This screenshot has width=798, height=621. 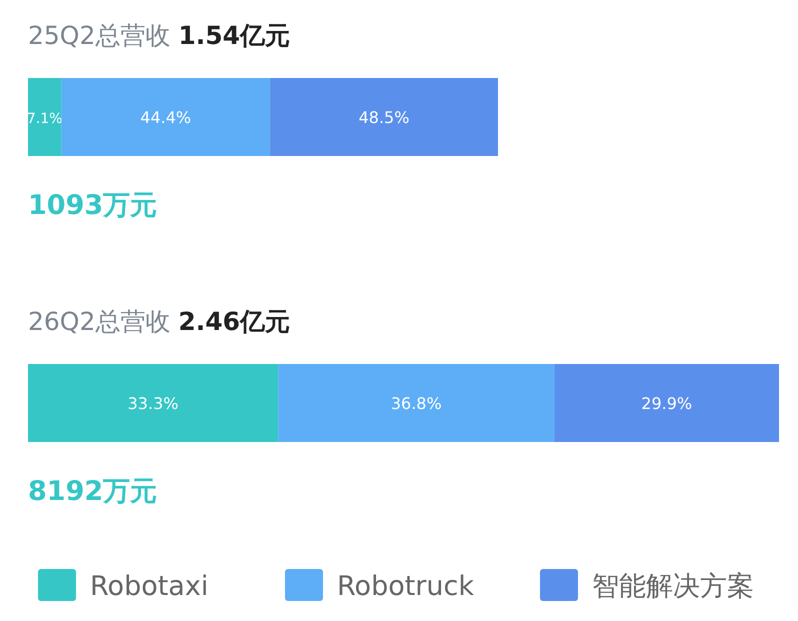 I want to click on chart-title: 25Q2总营收 1.54亿元, so click(x=159, y=35).